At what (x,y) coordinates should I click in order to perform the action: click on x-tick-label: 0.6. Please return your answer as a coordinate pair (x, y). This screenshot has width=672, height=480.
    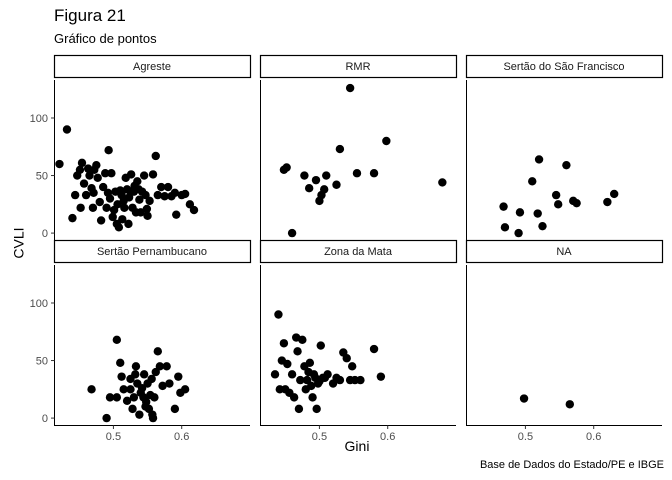
    Looking at the image, I should click on (387, 437).